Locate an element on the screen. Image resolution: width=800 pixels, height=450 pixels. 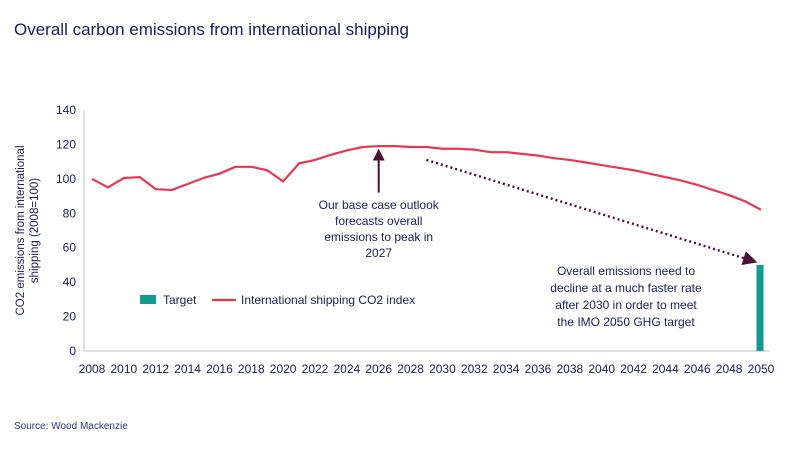
peak-annotation-line: 2027 is located at coordinates (378, 253).